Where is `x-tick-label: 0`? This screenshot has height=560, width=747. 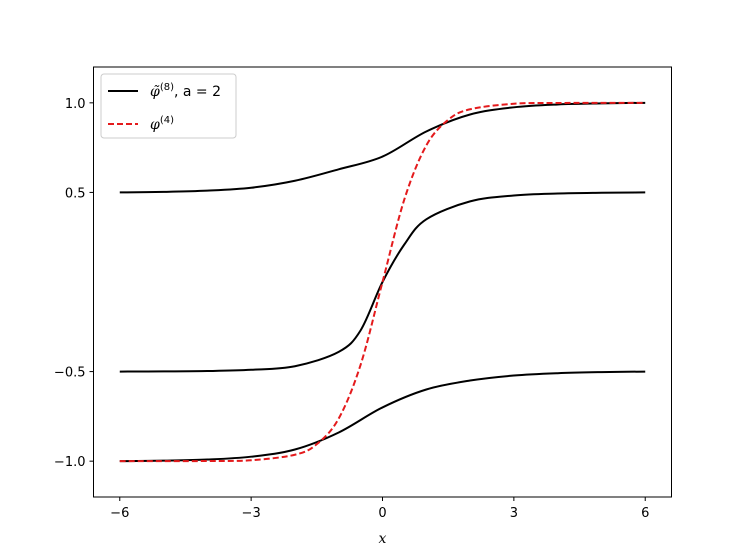 x-tick-label: 0 is located at coordinates (382, 513).